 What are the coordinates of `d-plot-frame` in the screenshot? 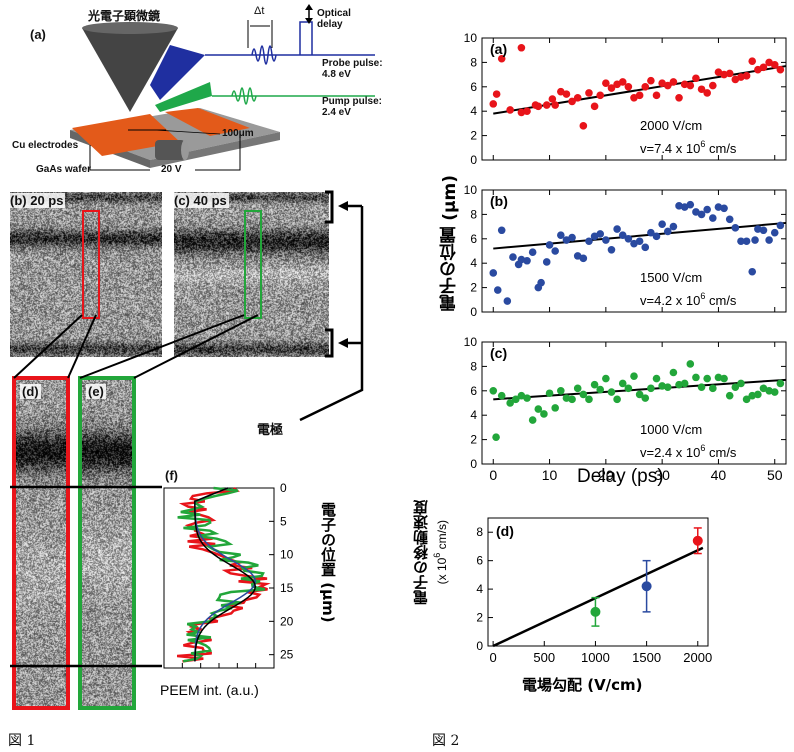 It's located at (598, 582).